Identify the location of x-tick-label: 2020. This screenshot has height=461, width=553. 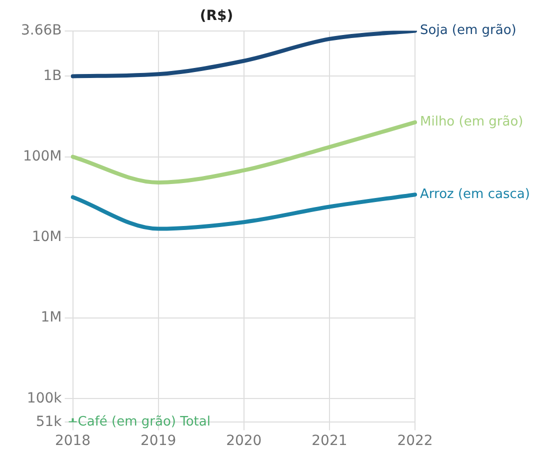
(244, 441).